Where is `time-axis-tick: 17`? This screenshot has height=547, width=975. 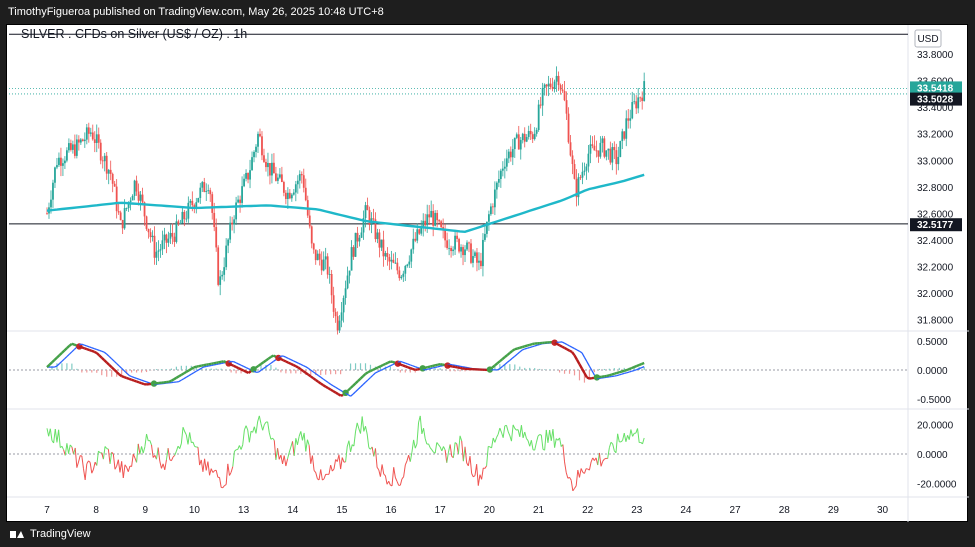 time-axis-tick: 17 is located at coordinates (441, 510).